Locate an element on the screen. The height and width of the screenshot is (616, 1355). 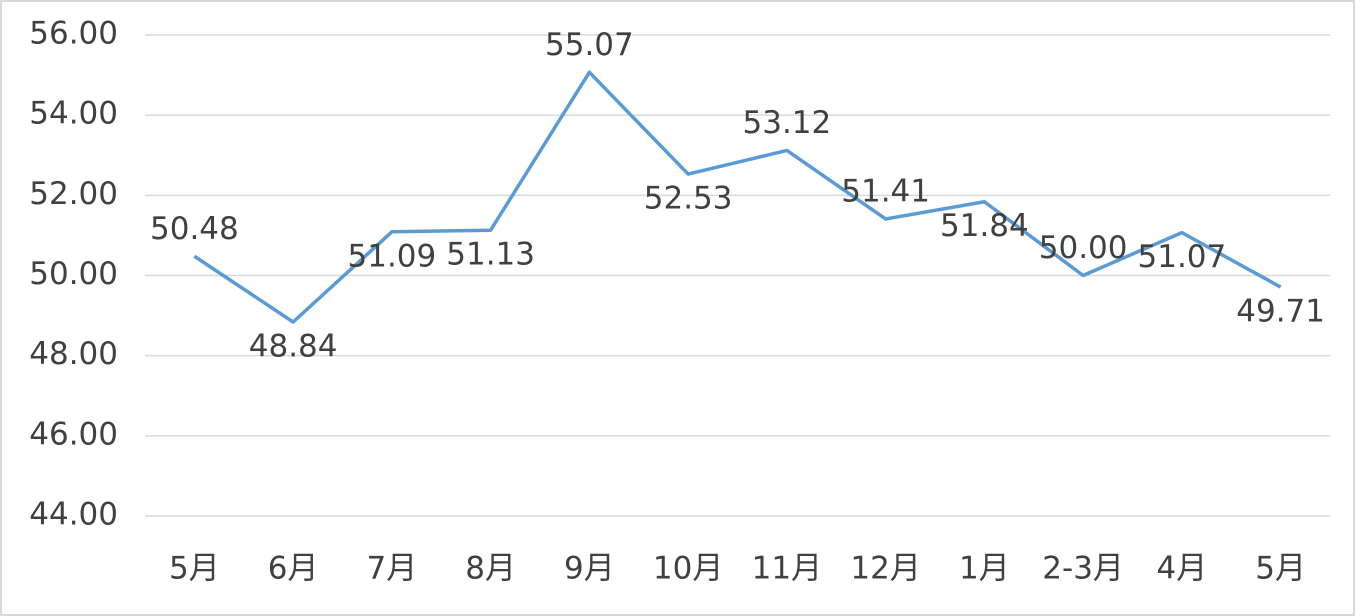
data-label: 48.84 is located at coordinates (293, 346).